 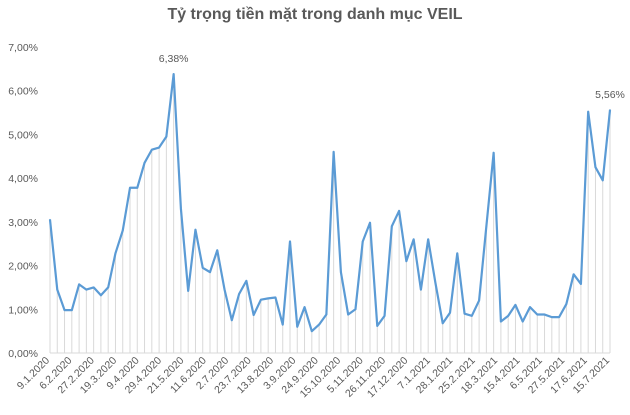 I want to click on y-tick-label: 6,00%, so click(x=23, y=92).